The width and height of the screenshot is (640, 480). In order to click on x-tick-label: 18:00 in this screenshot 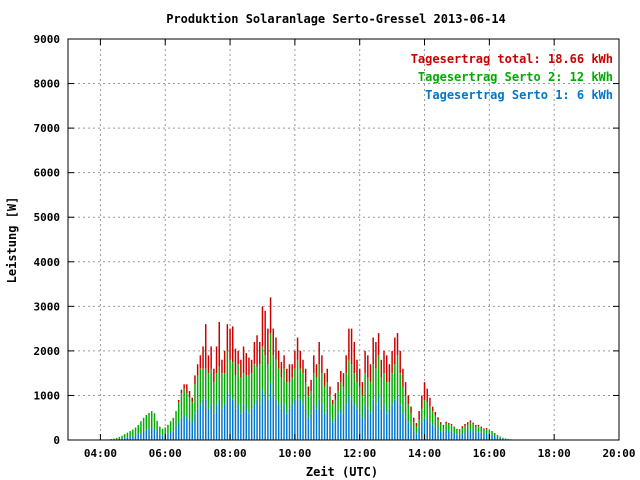, I will do `click(554, 453)`.